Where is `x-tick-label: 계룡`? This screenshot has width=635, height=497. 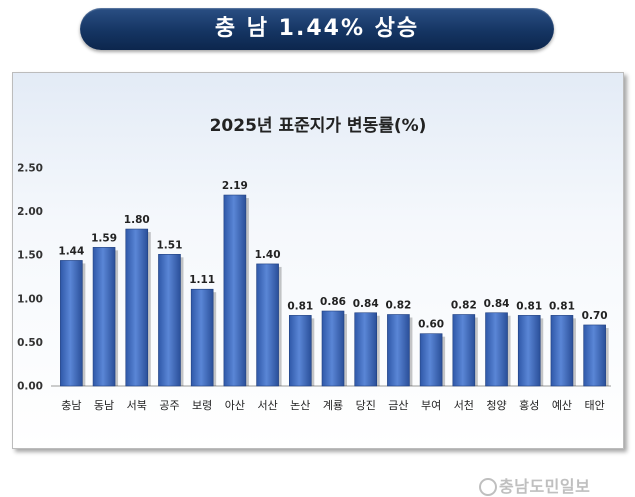 x-tick-label: 계룡 is located at coordinates (333, 405).